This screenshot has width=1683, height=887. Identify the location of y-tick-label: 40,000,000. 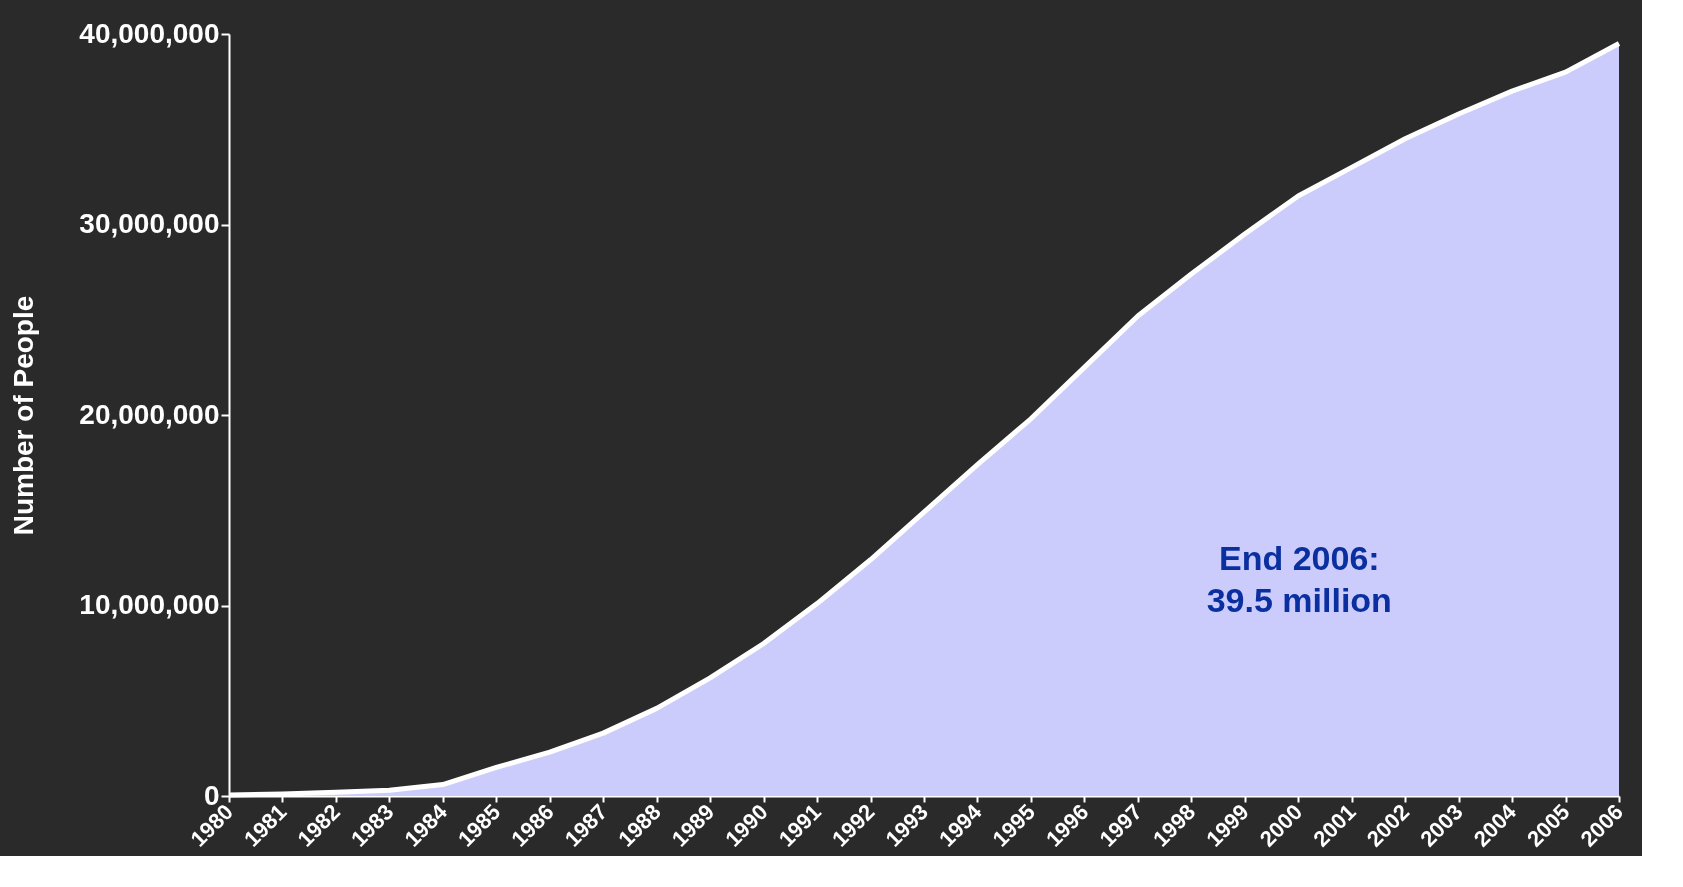
(149, 33).